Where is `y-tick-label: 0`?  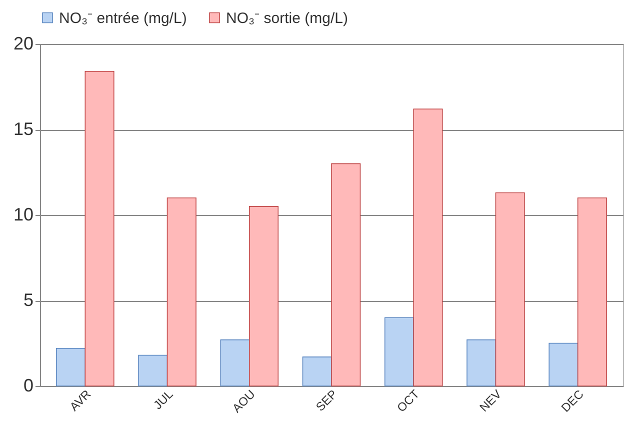
y-tick-label: 0 is located at coordinates (28, 386).